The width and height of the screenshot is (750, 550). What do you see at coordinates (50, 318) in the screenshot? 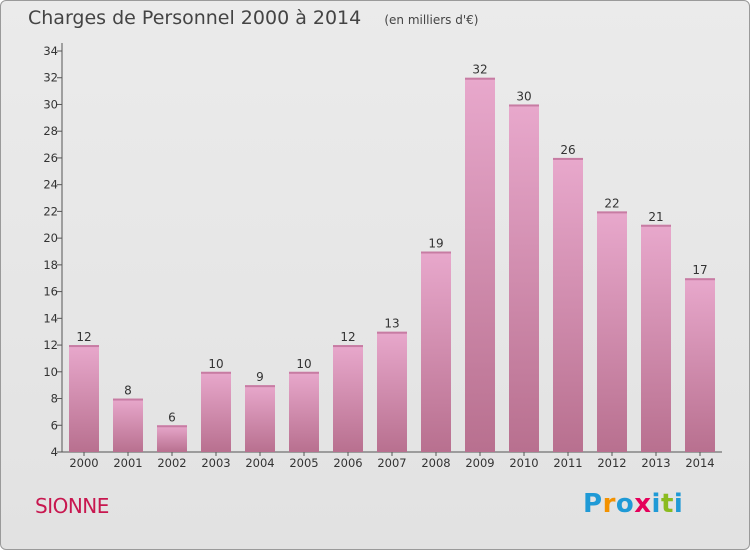
I see `y-tick-label: 14` at bounding box center [50, 318].